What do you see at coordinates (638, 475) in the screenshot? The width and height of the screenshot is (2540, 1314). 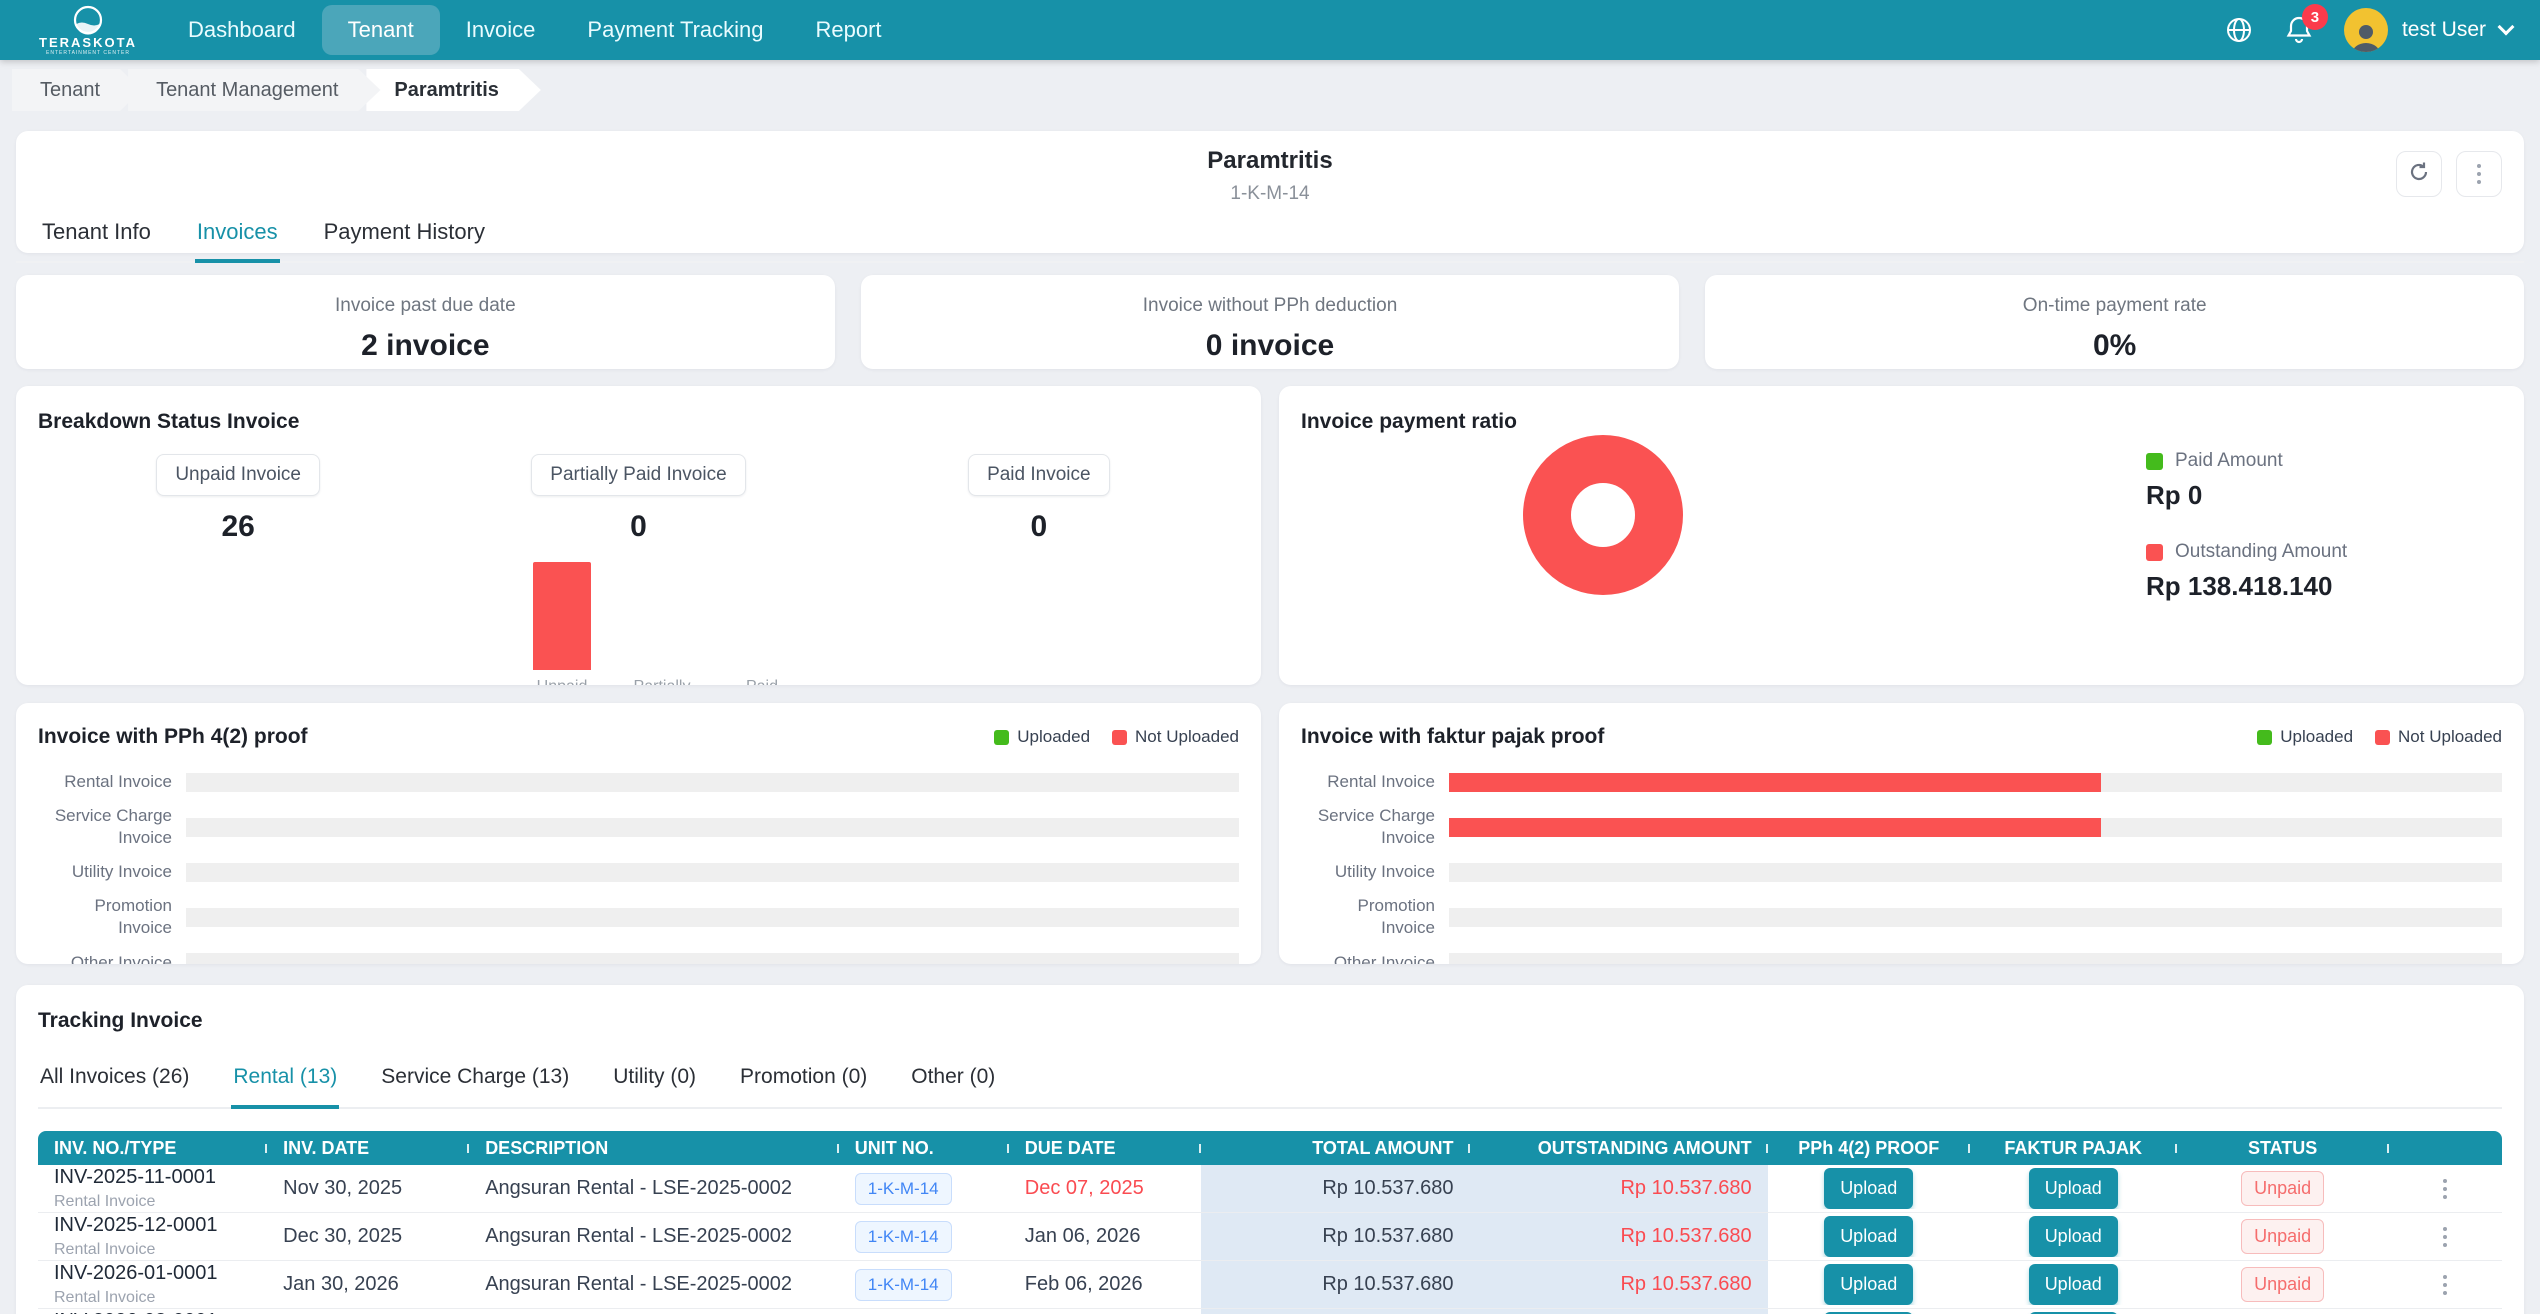 I see `partially-paid-invoice-badge: Partially Paid Invoice` at bounding box center [638, 475].